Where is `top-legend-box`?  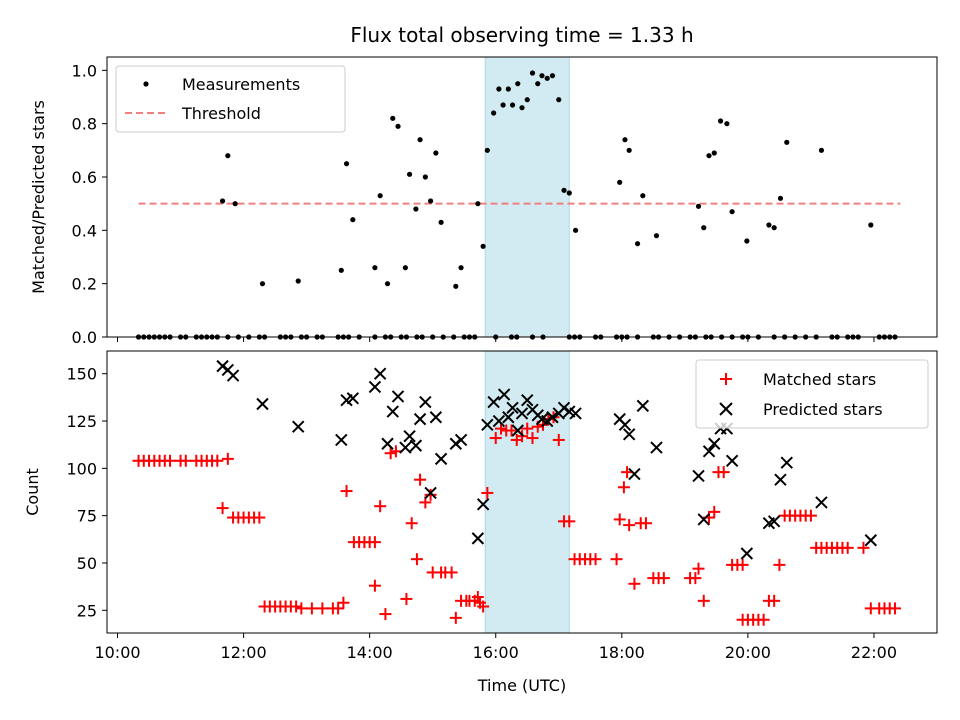
top-legend-box is located at coordinates (230, 99).